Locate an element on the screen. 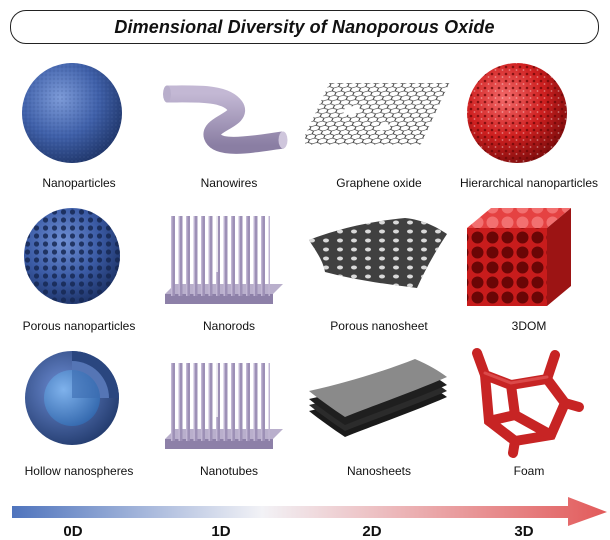 The height and width of the screenshot is (540, 610). dimension-gradient-arrow is located at coordinates (309, 511).